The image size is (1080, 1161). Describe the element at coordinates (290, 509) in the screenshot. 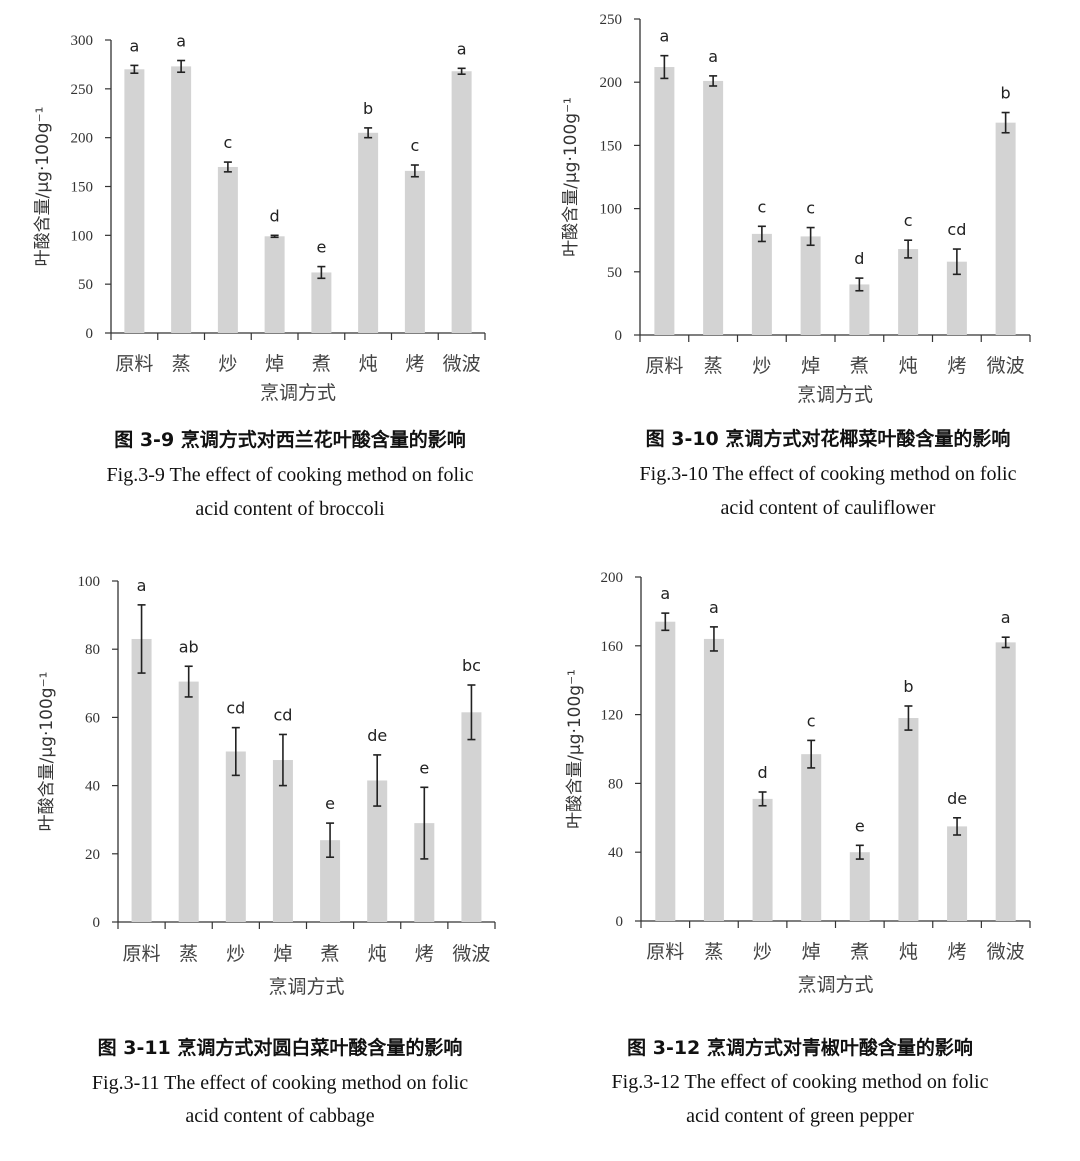

I see `caption-english-line2: acid content of broccoli` at that location.